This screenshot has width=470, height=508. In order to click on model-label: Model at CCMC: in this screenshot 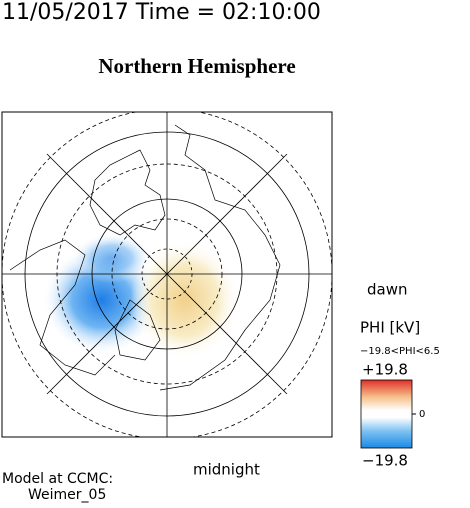, I will do `click(57, 479)`.